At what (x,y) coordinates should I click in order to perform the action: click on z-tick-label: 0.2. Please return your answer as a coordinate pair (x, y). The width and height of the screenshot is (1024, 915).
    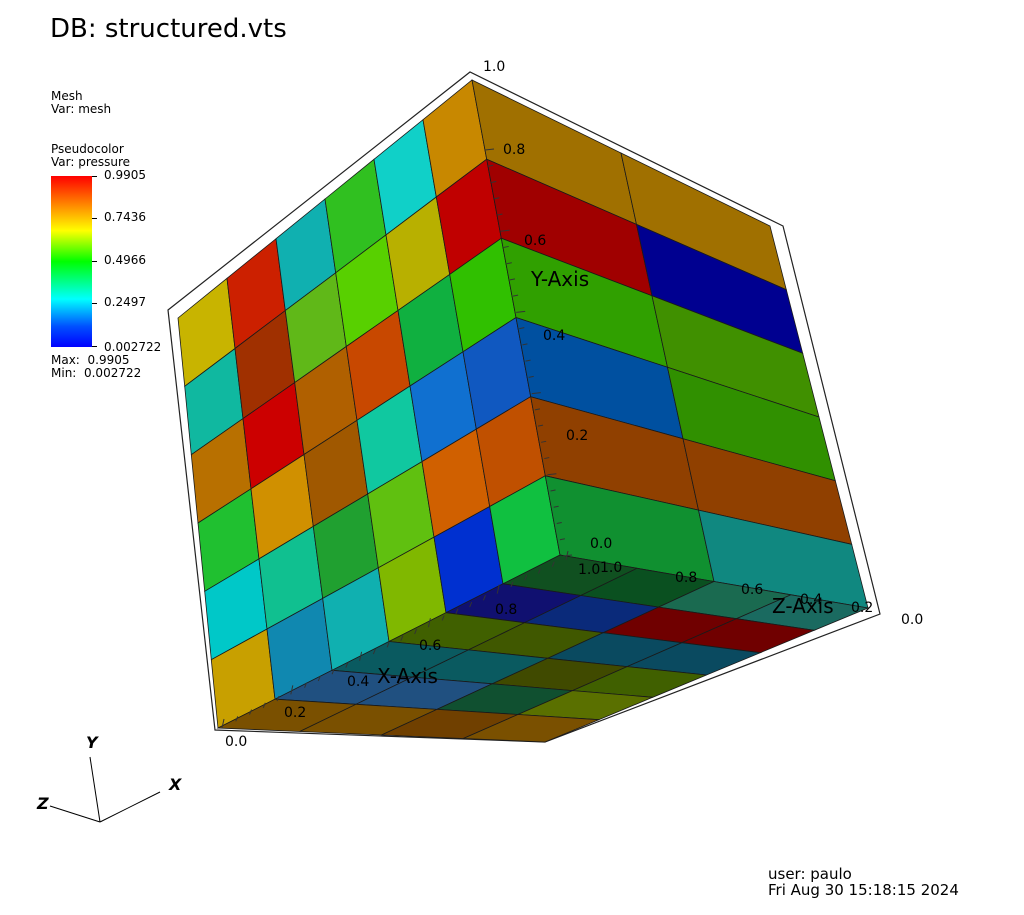
    Looking at the image, I should click on (862, 608).